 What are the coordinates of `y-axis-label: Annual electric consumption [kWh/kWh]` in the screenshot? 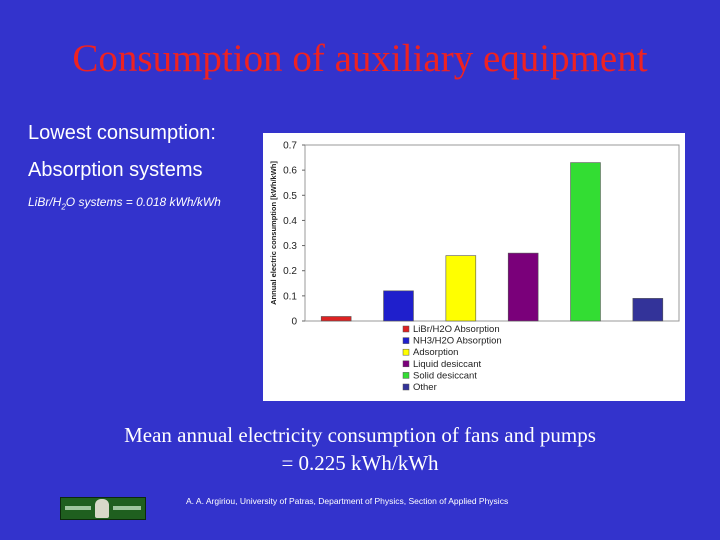 It's located at (273, 233).